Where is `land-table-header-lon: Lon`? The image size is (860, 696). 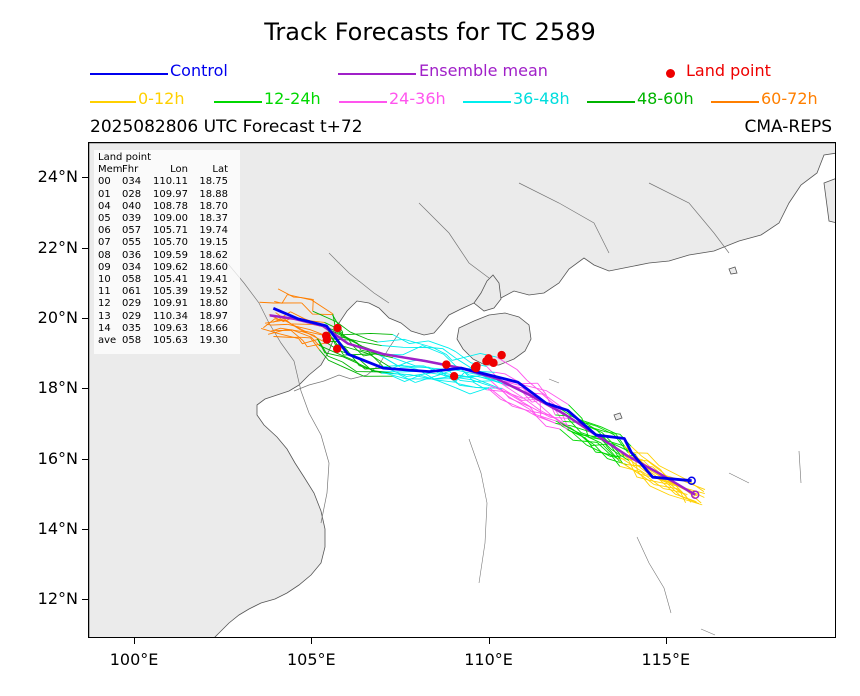
land-table-header-lon: Lon is located at coordinates (179, 170).